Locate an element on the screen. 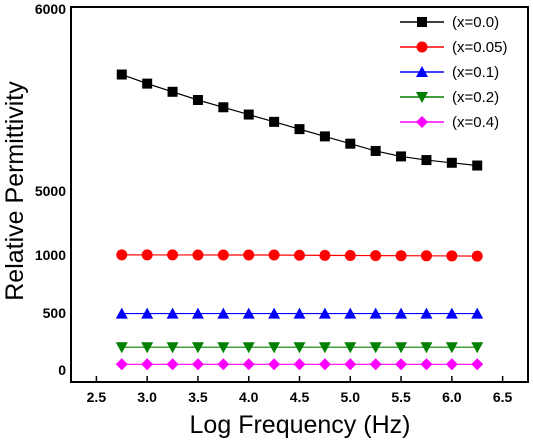 The image size is (533, 443). x-tick-label: 4.5 is located at coordinates (300, 397).